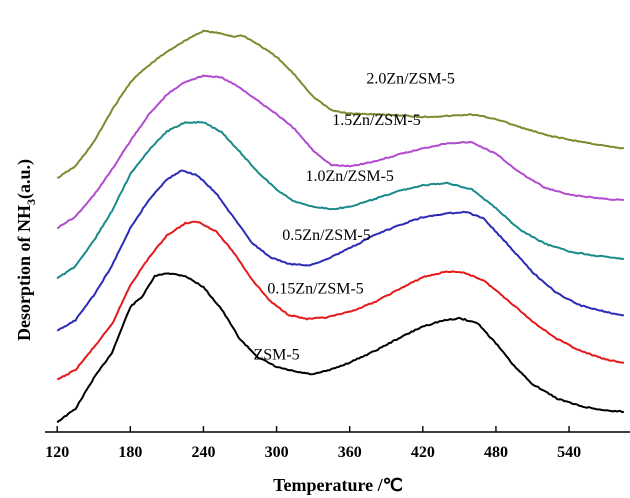 The width and height of the screenshot is (630, 498). What do you see at coordinates (496, 452) in the screenshot?
I see `x-tick-label: 480` at bounding box center [496, 452].